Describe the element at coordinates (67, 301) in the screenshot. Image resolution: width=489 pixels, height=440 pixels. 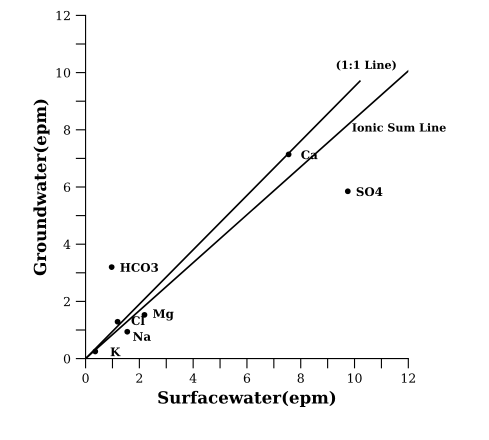
I see `y-tick-label: 2` at that location.